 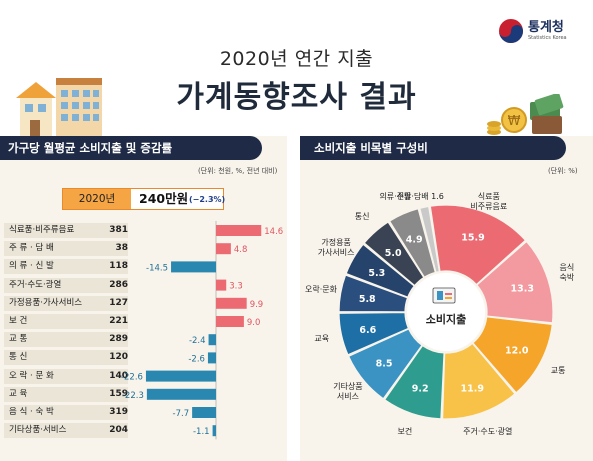 I want to click on slice-category-line: 가정용품, so click(x=336, y=243).